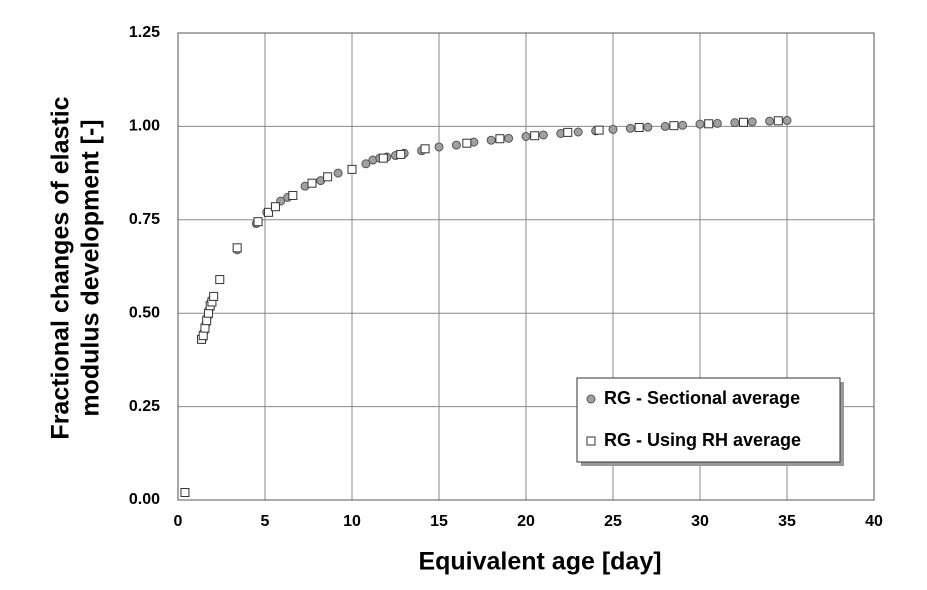  What do you see at coordinates (787, 521) in the screenshot?
I see `x-tick-label: 35` at bounding box center [787, 521].